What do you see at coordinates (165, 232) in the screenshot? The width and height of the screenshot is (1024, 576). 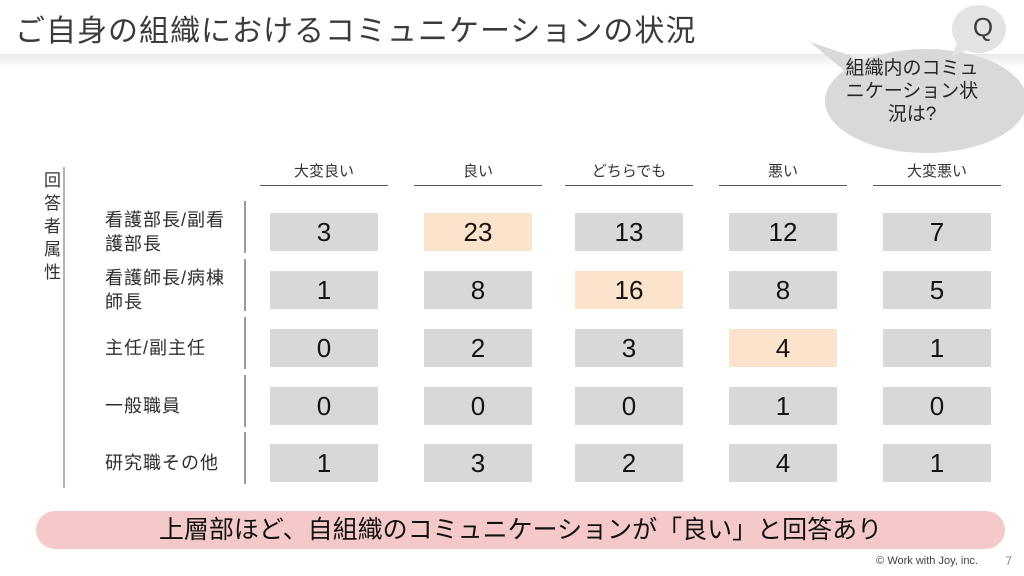 I see `row-label: 看護部長/副看護部長` at bounding box center [165, 232].